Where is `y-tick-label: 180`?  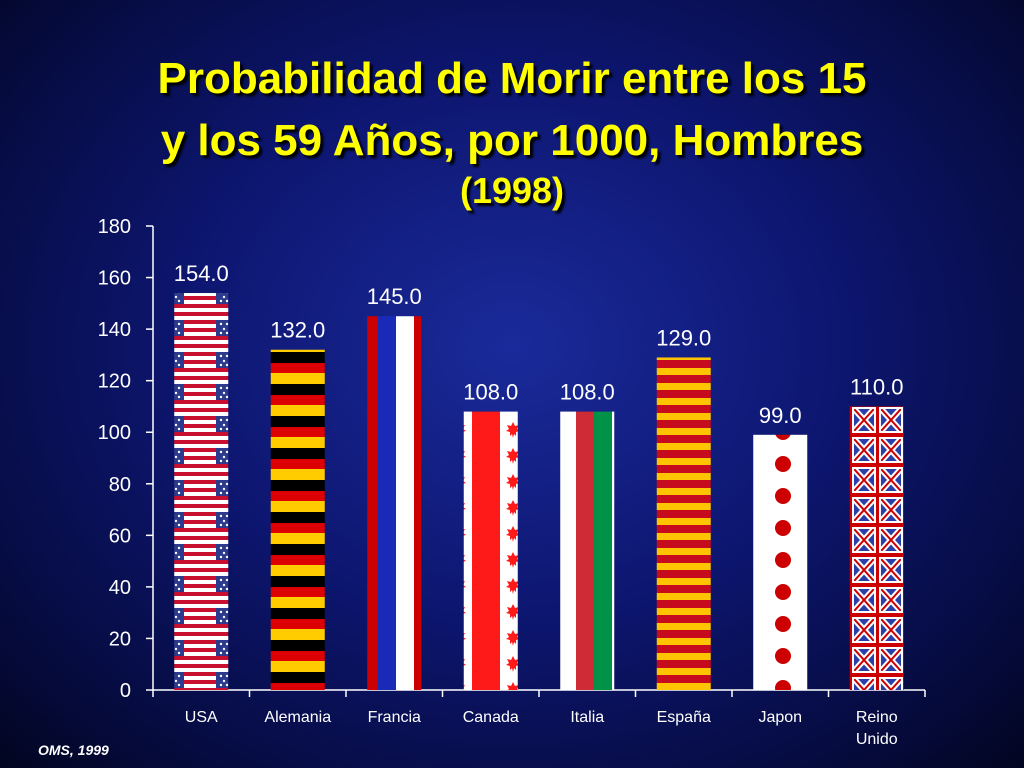
y-tick-label: 180 is located at coordinates (114, 227).